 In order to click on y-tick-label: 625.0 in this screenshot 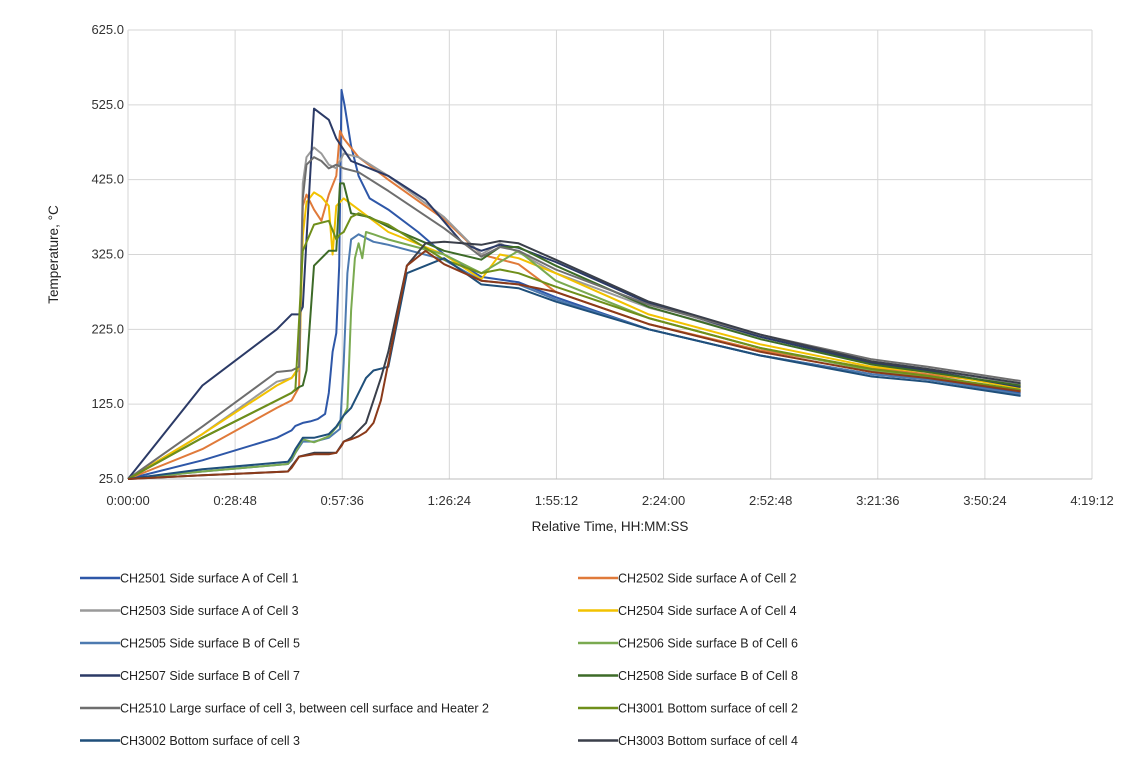, I will do `click(107, 29)`.